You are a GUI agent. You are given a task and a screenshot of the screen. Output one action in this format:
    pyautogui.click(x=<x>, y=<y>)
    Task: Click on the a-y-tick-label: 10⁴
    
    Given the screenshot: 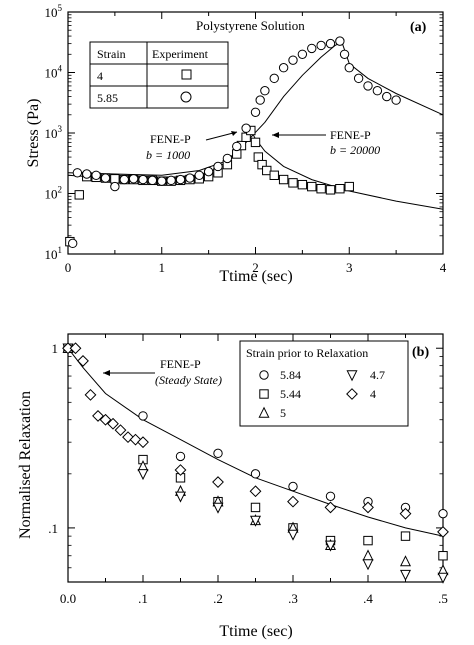 What is the action you would take?
    pyautogui.click(x=54, y=72)
    